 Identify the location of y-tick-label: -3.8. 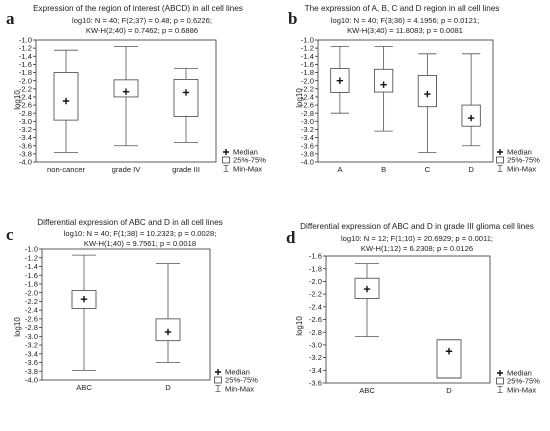
(307, 153).